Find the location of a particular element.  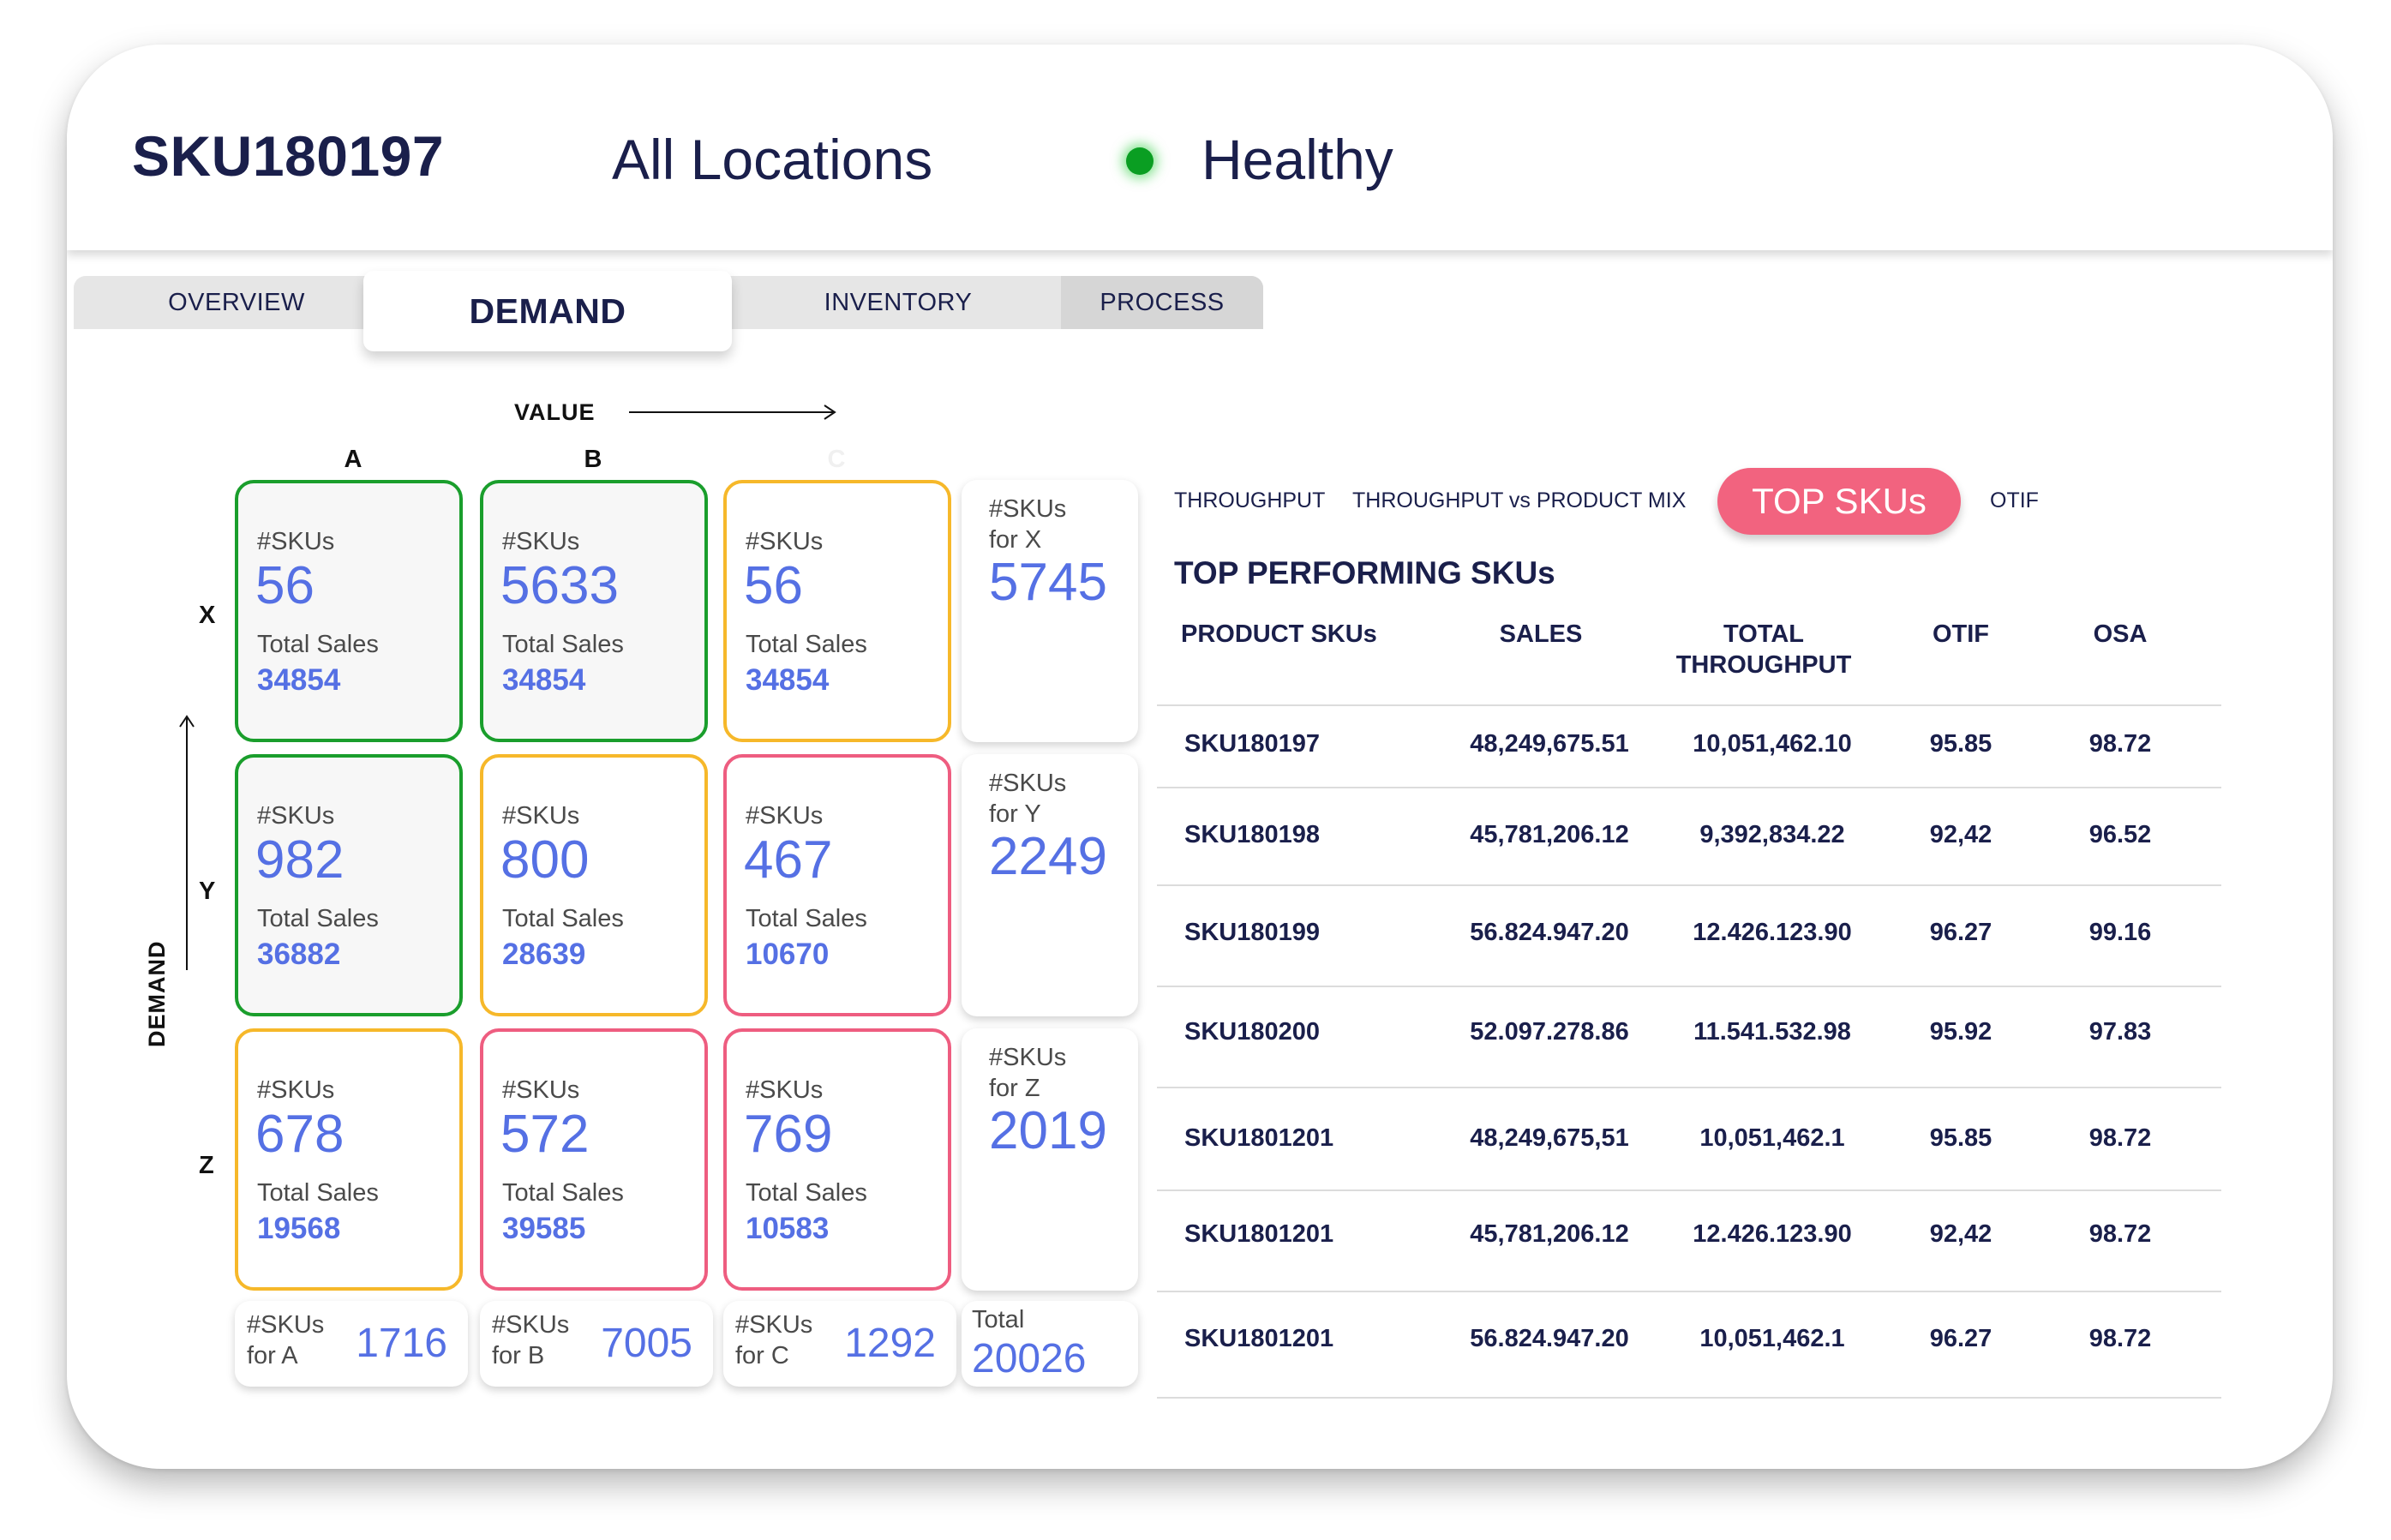

col-header-total-throughput: TOTAL THROUGHPUT is located at coordinates (1763, 649).